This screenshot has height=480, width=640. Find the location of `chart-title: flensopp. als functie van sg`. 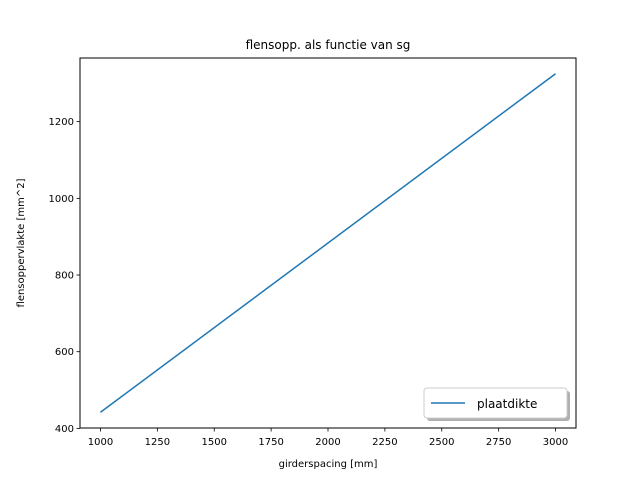

chart-title: flensopp. als functie van sg is located at coordinates (328, 45).